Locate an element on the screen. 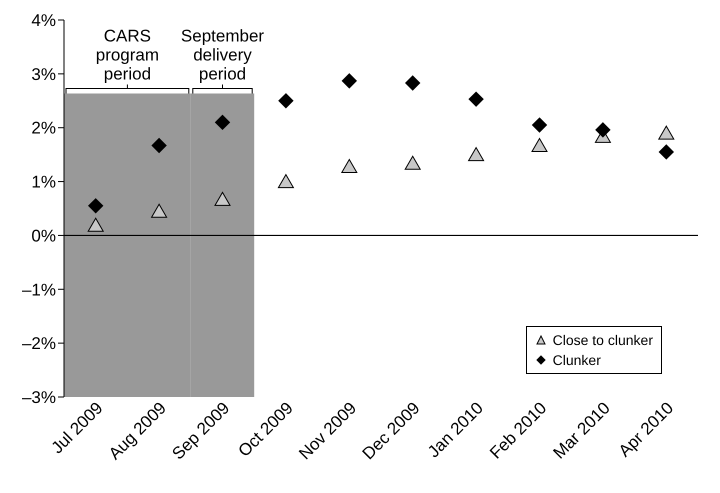  y-tick-label: 2% is located at coordinates (43, 128).